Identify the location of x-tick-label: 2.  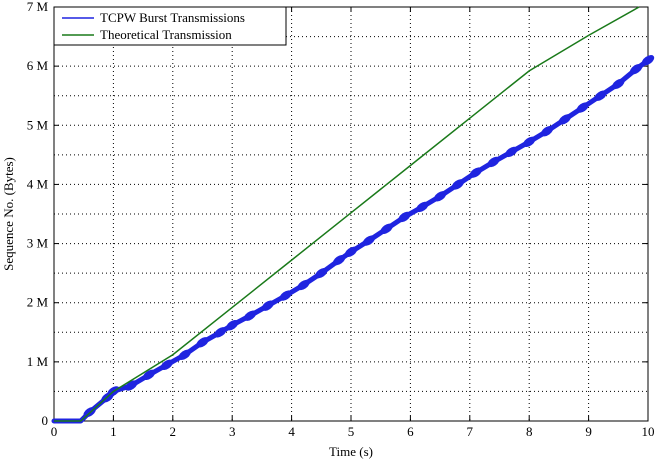
(173, 431).